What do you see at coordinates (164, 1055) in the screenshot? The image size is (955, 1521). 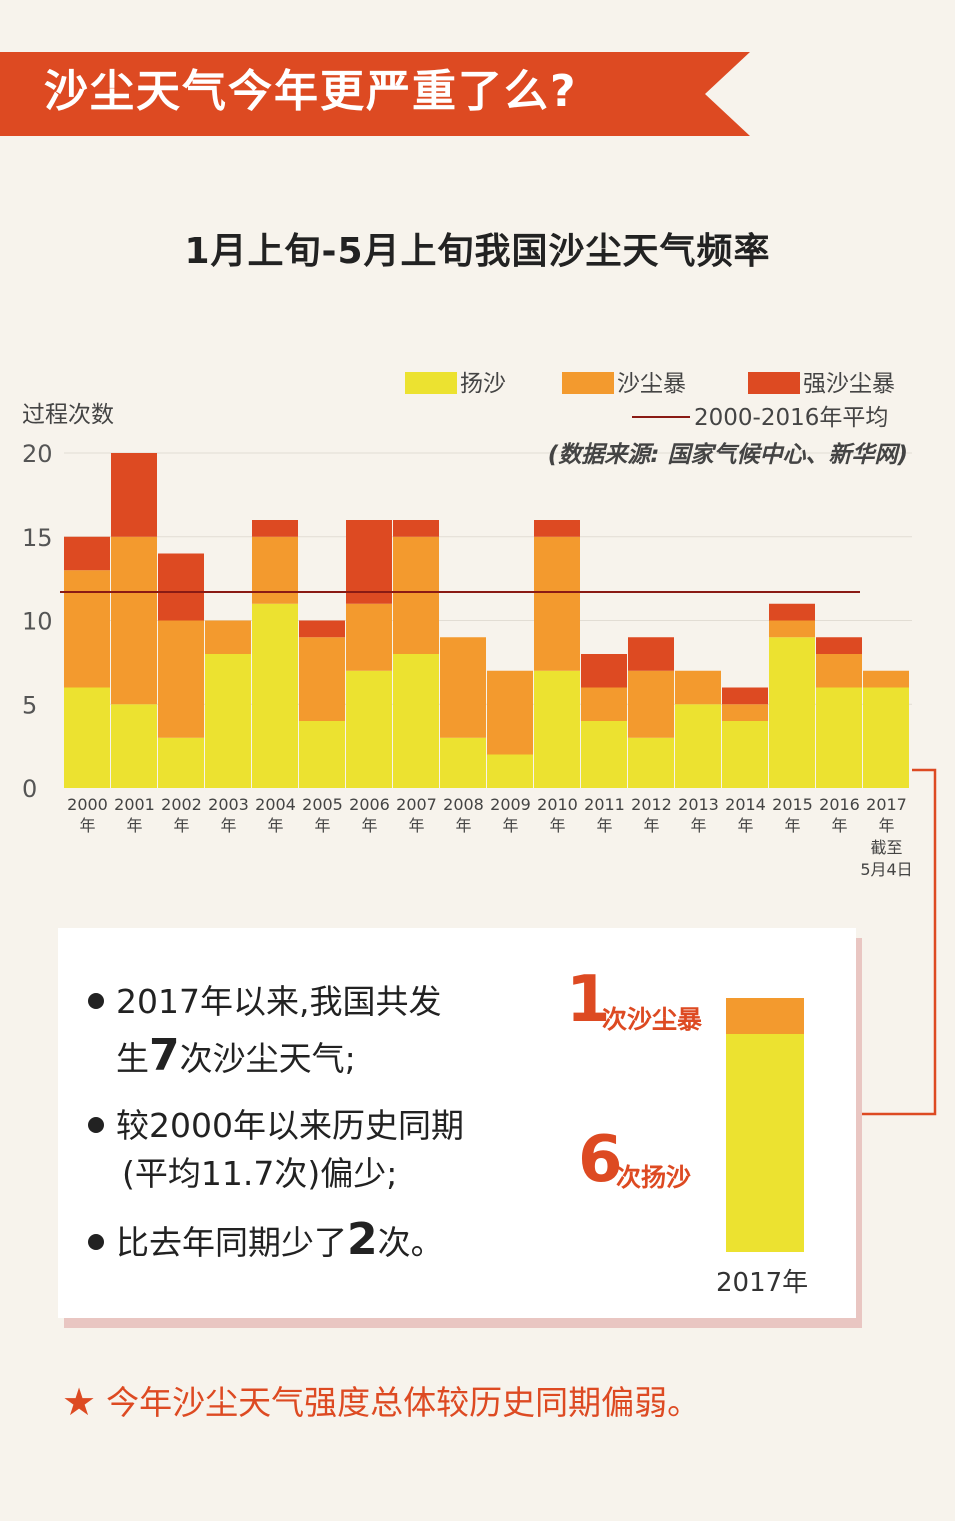 I see `dust-count: 7` at bounding box center [164, 1055].